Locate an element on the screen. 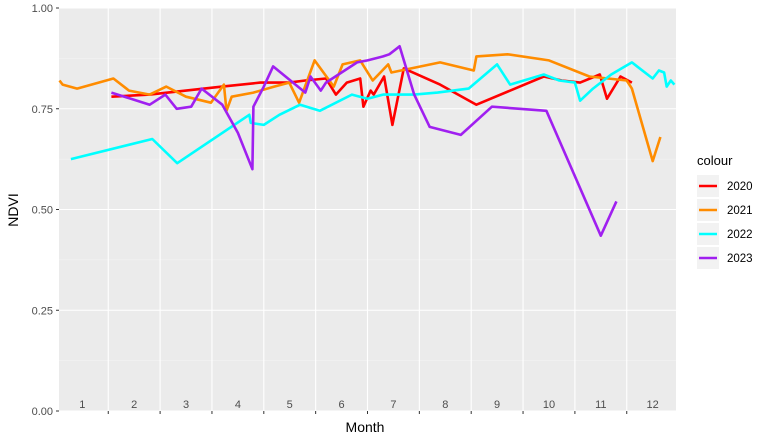 This screenshot has width=773, height=442. y-tick-label: 0.25 is located at coordinates (42, 311).